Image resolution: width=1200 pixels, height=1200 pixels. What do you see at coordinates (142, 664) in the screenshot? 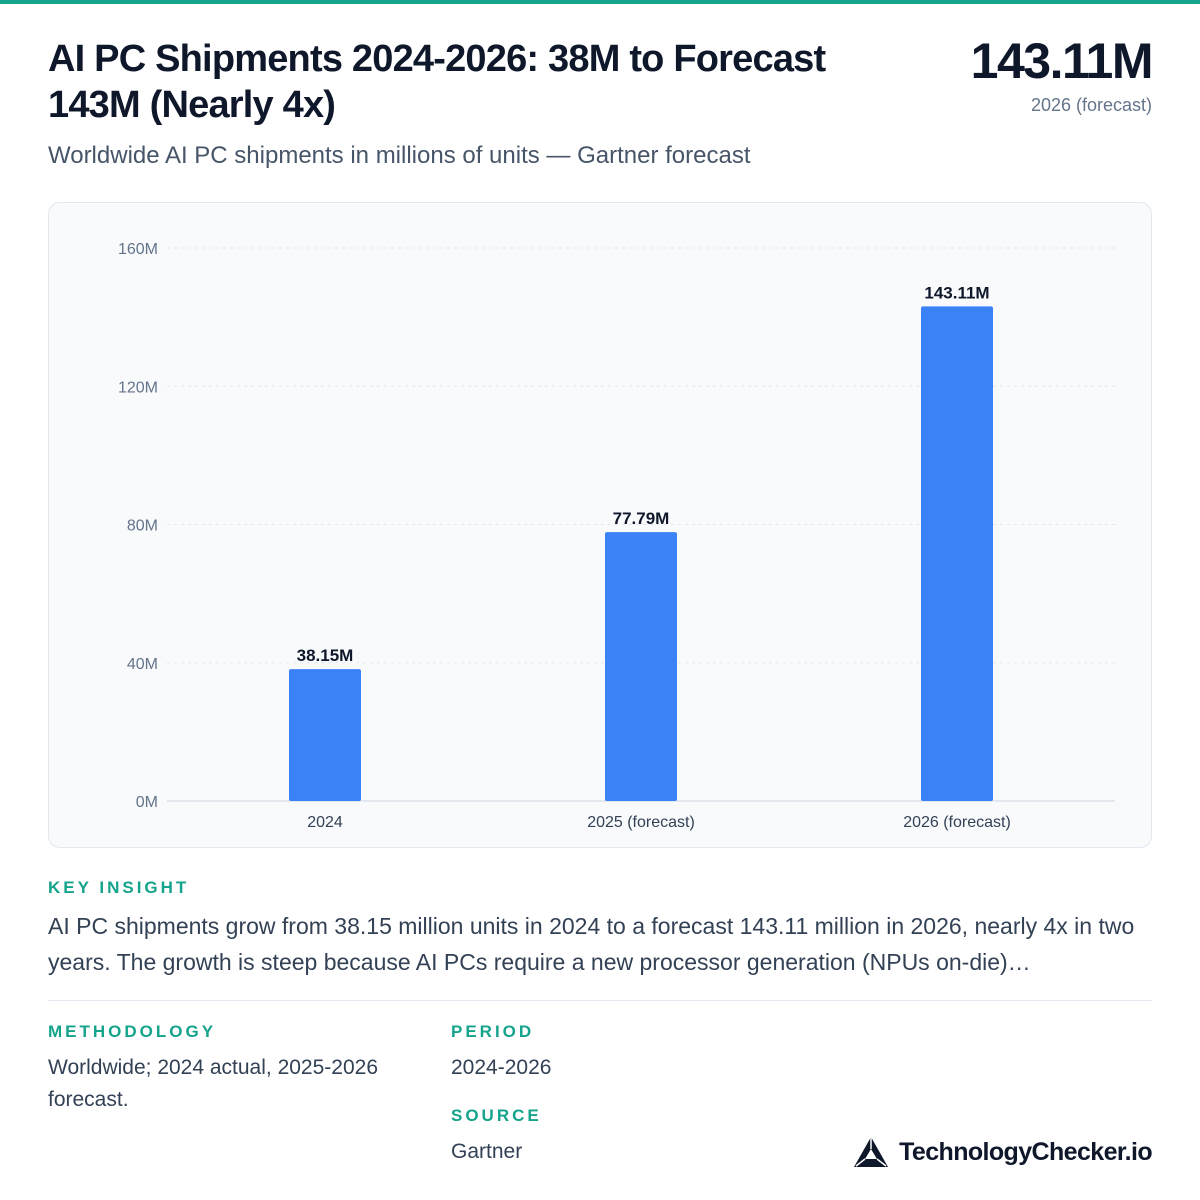
I see `y-tick-label: 40M` at bounding box center [142, 664].